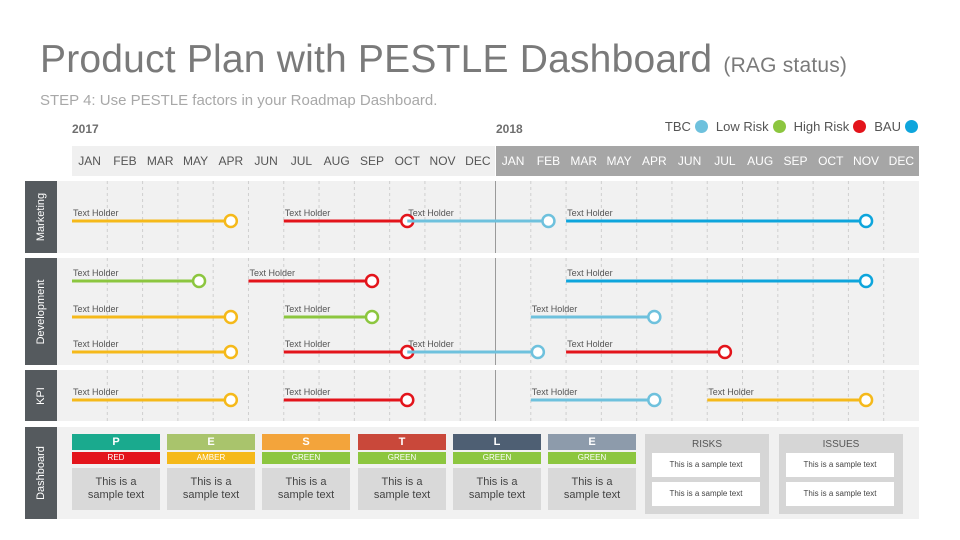 This screenshot has width=960, height=540. Describe the element at coordinates (41, 473) in the screenshot. I see `row-label-dashboard: Dashboard` at that location.